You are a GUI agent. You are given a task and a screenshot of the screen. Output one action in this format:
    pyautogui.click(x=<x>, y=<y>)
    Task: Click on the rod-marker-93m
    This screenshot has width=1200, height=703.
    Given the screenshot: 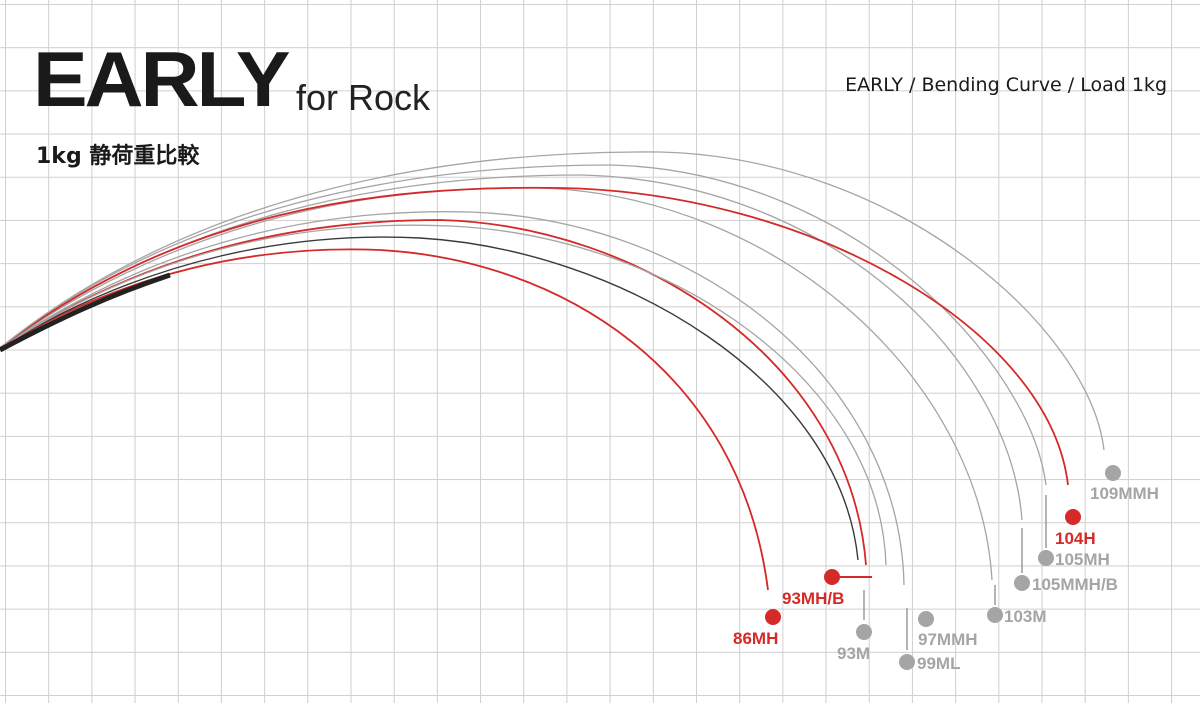 What is the action you would take?
    pyautogui.click(x=864, y=632)
    